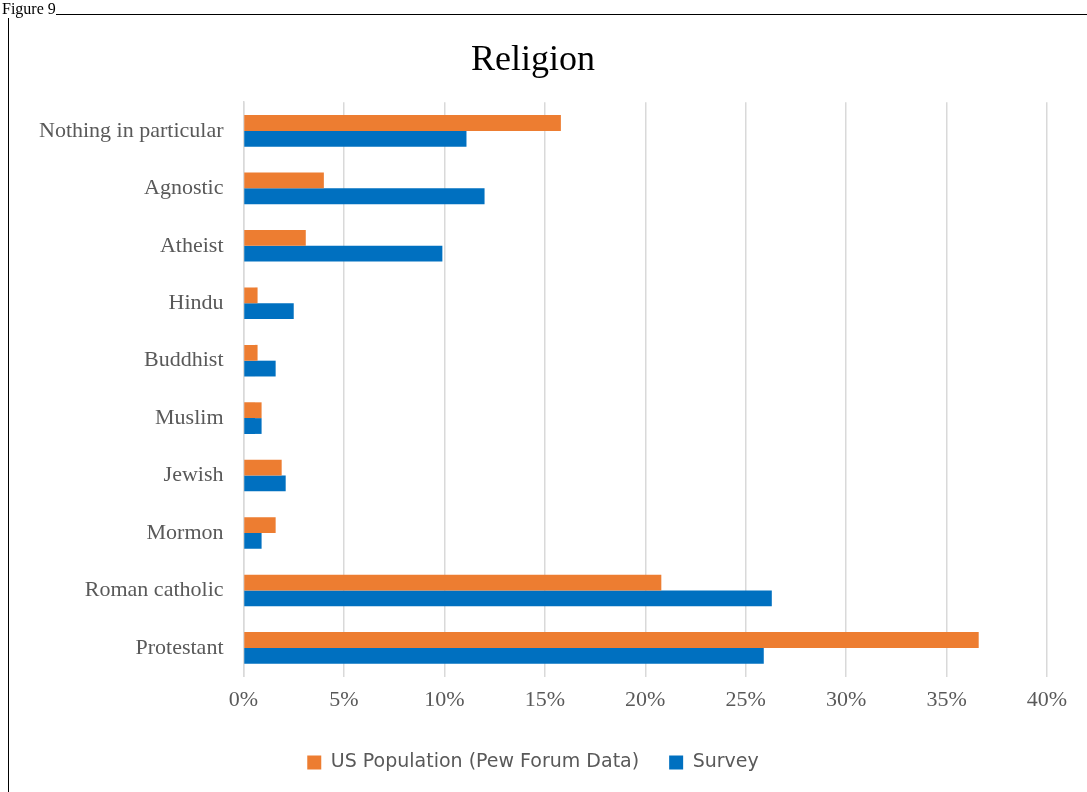  I want to click on x-tick-label: 25%, so click(745, 698).